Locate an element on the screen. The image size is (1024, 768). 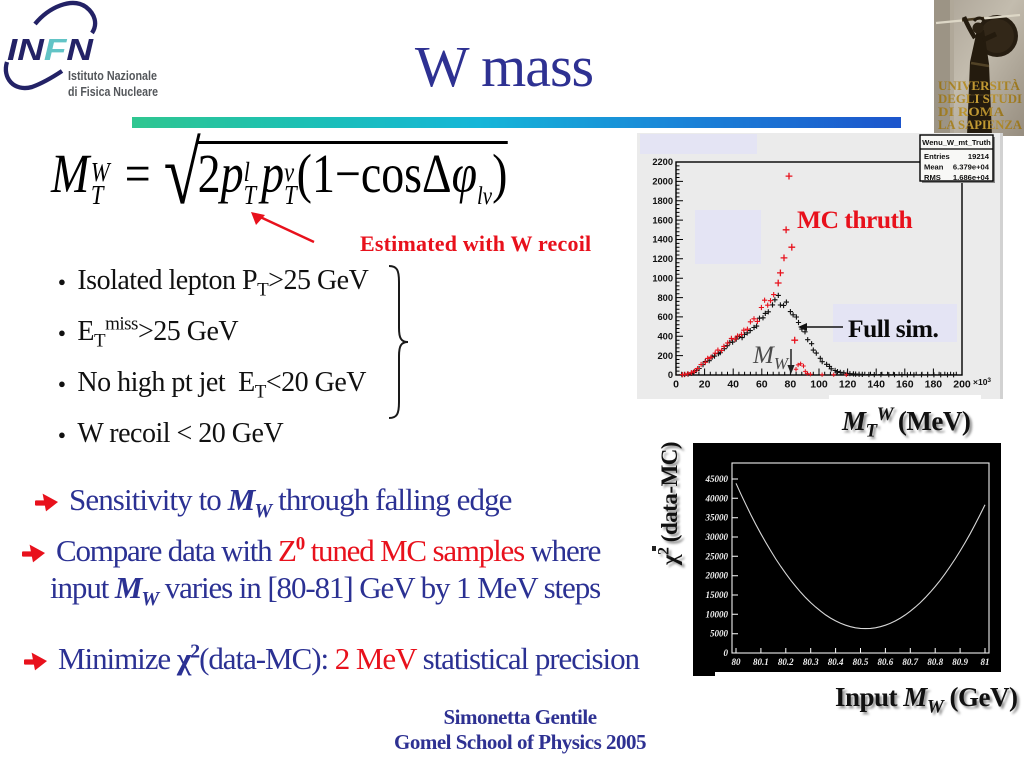
svg-text: UNIVERSITÀ is located at coordinates (979, 85).